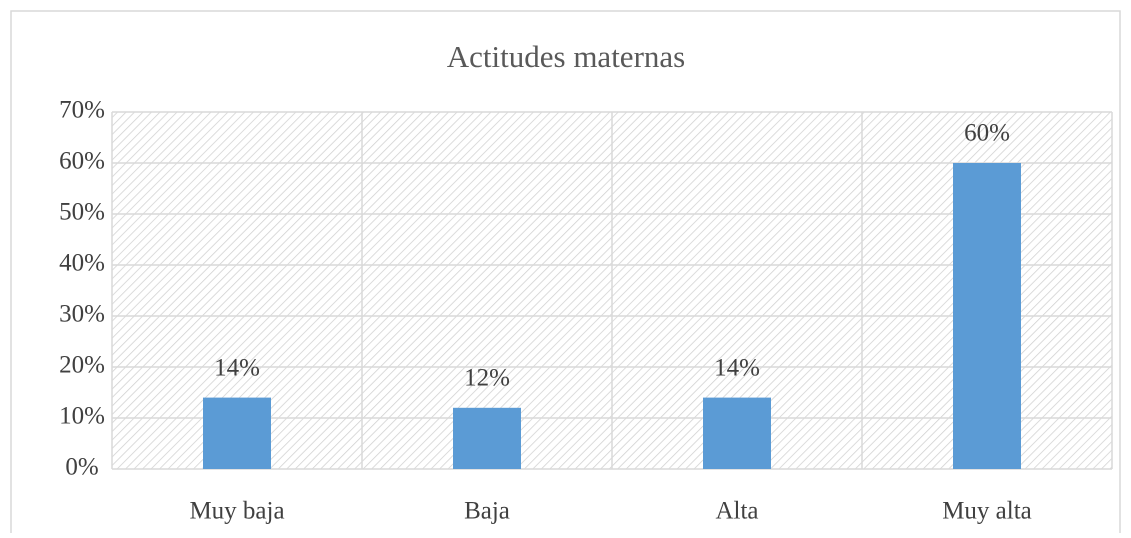  What do you see at coordinates (566, 56) in the screenshot?
I see `chart-title: Actitudes maternas` at bounding box center [566, 56].